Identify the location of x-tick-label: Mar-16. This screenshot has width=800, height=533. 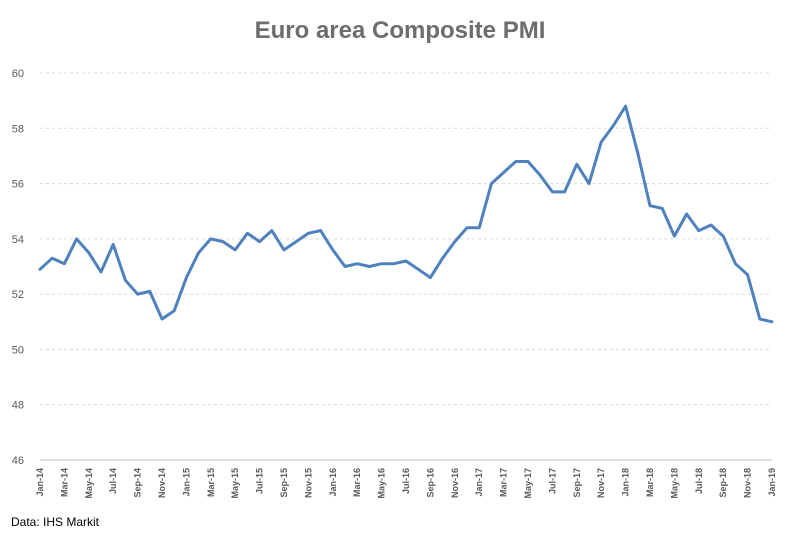
(357, 482).